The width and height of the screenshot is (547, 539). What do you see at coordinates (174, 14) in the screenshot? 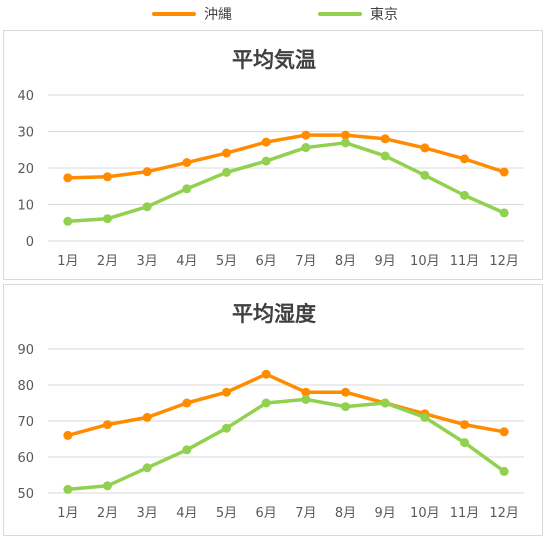
I see `legend-swatch-okinawa` at bounding box center [174, 14].